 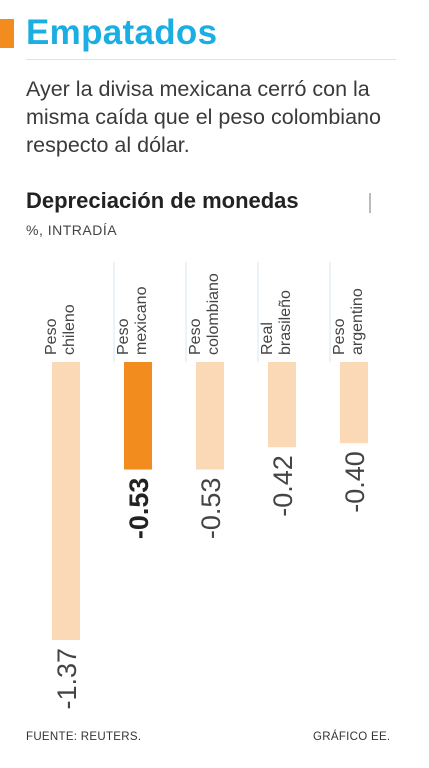 I want to click on category-label: Pesomexicano, so click(x=132, y=320).